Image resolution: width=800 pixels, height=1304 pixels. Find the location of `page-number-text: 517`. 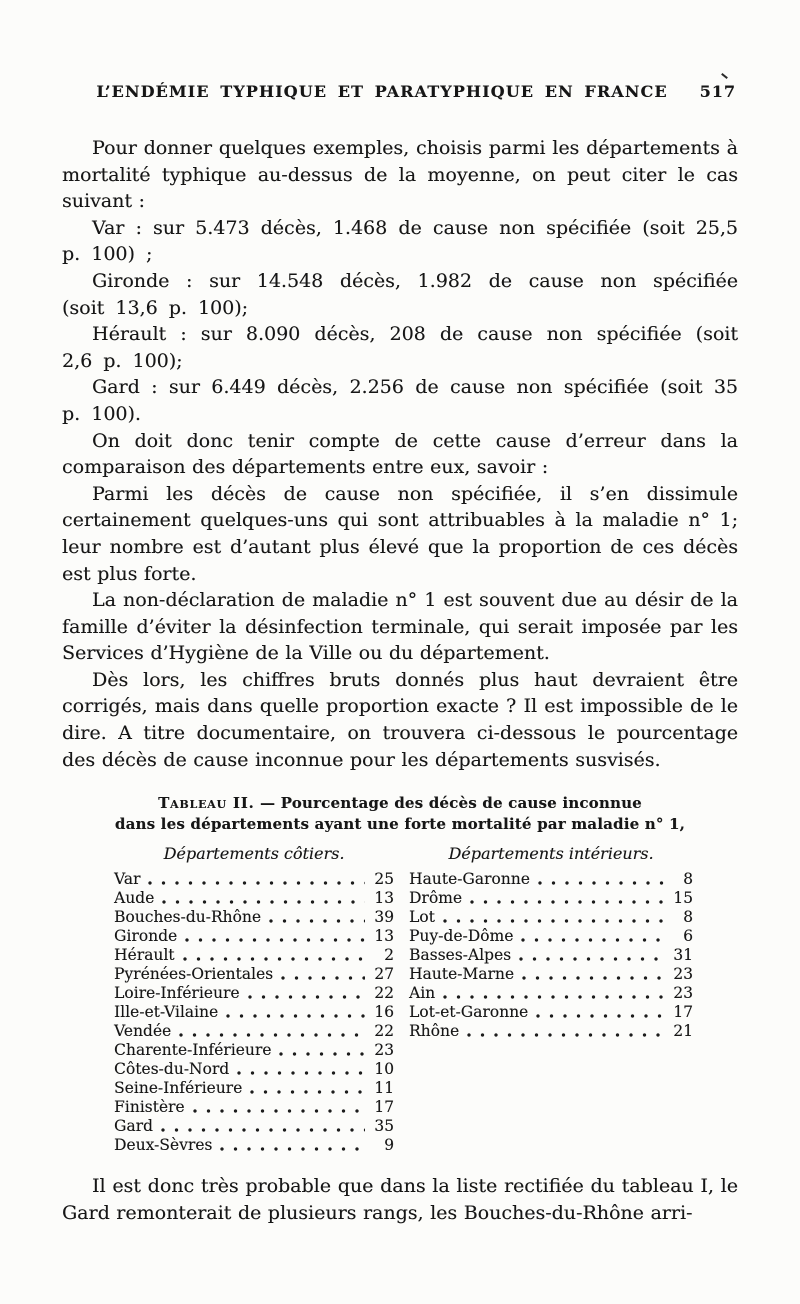

page-number-text: 517 is located at coordinates (717, 91).